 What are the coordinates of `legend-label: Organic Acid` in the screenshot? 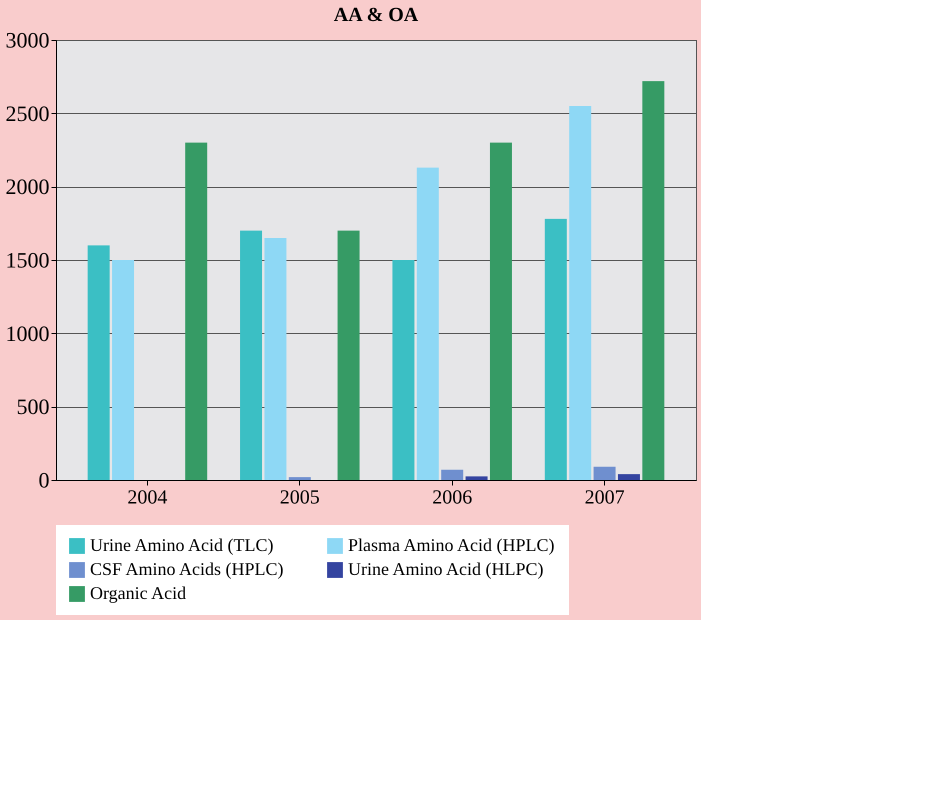 It's located at (138, 593).